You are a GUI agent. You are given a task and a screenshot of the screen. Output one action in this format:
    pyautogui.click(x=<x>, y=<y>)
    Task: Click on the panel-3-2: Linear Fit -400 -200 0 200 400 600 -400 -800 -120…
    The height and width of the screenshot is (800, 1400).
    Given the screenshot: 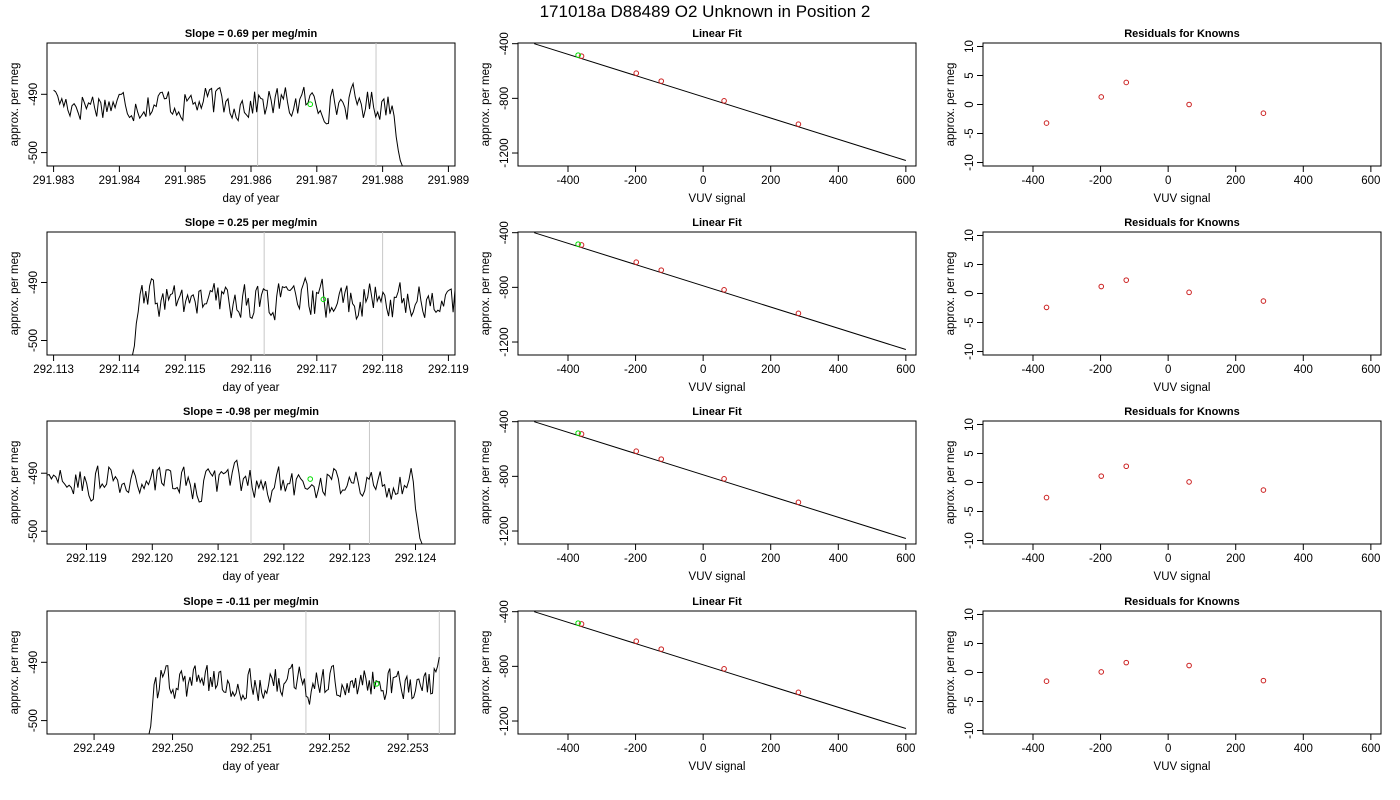 What is the action you would take?
    pyautogui.click(x=698, y=494)
    